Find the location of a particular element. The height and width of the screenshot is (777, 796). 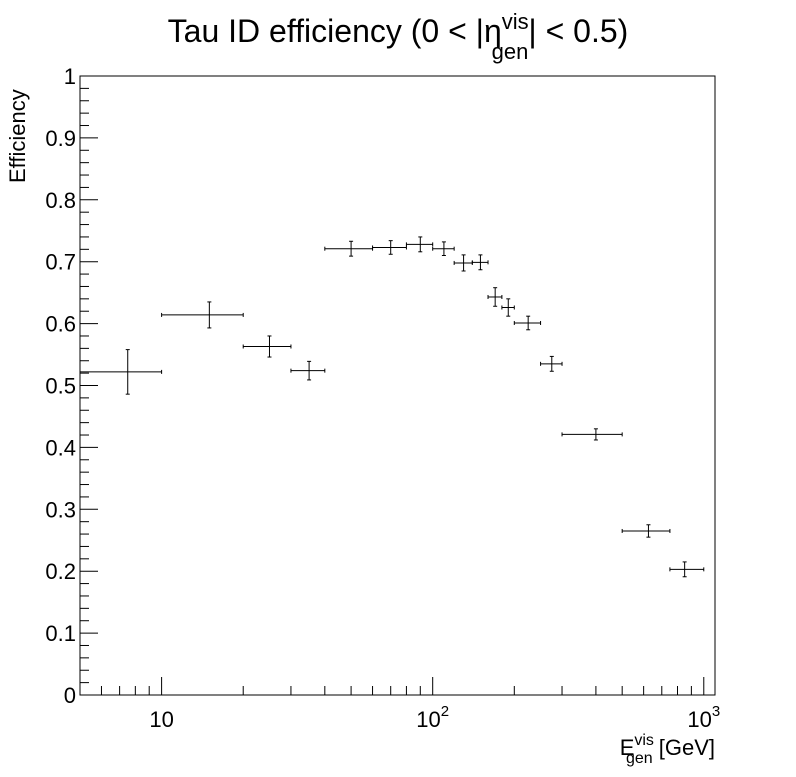

x-tick-label: 10² is located at coordinates (432, 717).